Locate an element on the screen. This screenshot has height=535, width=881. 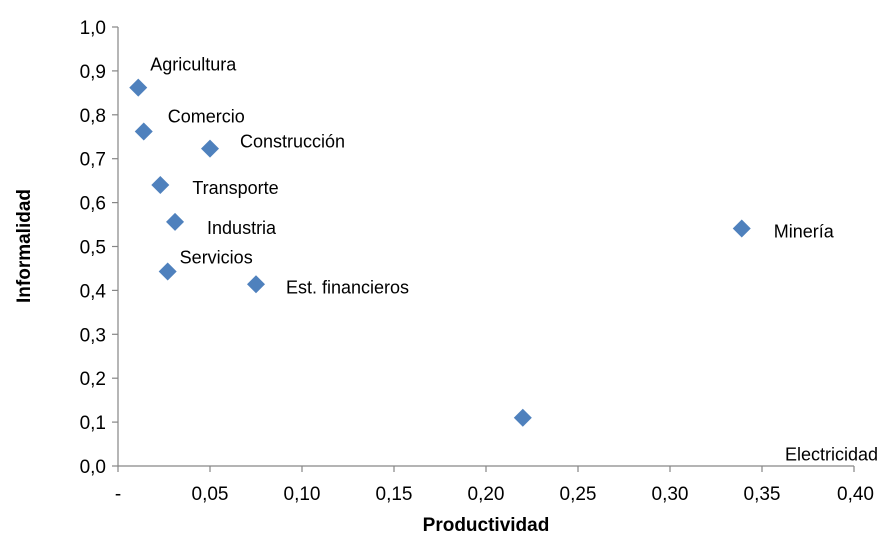
y-tick-label: 0,9 is located at coordinates (93, 72).